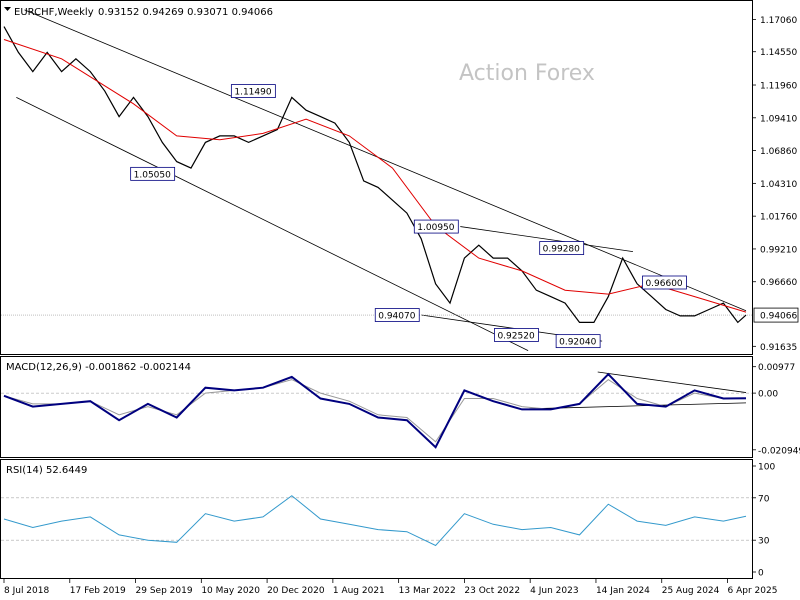 This screenshot has height=600, width=800. I want to click on price-axis-label: 0.94066, so click(778, 317).